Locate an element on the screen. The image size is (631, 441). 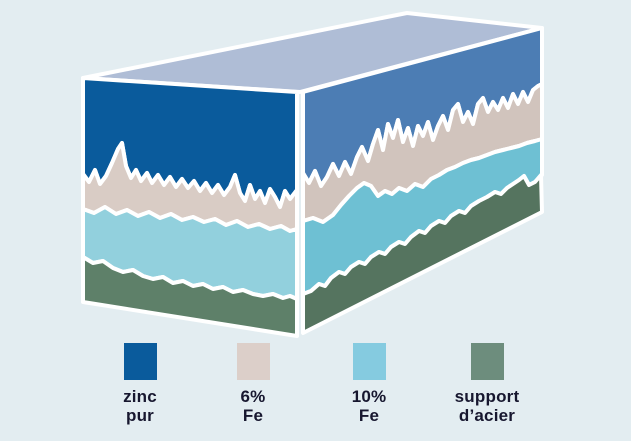
legend-label-line: d’acier is located at coordinates (487, 415).